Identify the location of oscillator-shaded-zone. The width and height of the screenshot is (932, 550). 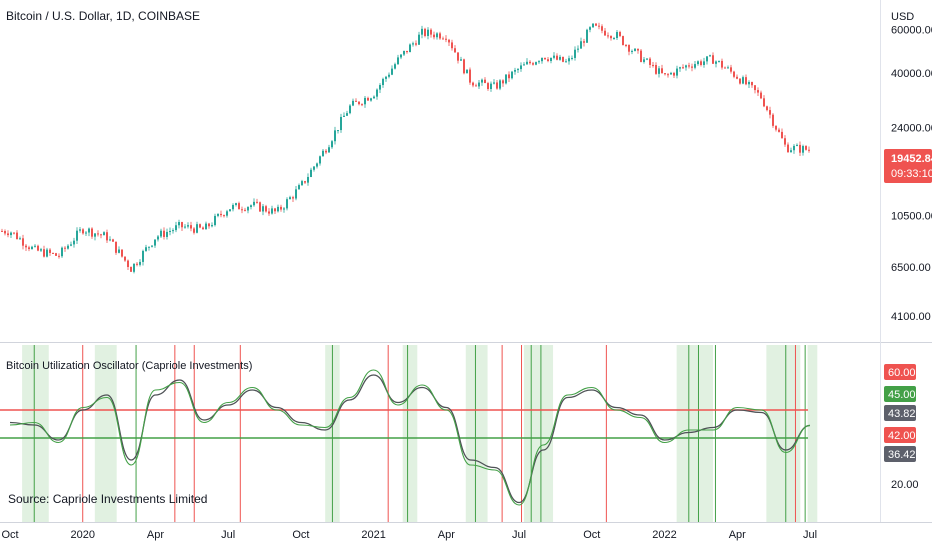
(538, 433).